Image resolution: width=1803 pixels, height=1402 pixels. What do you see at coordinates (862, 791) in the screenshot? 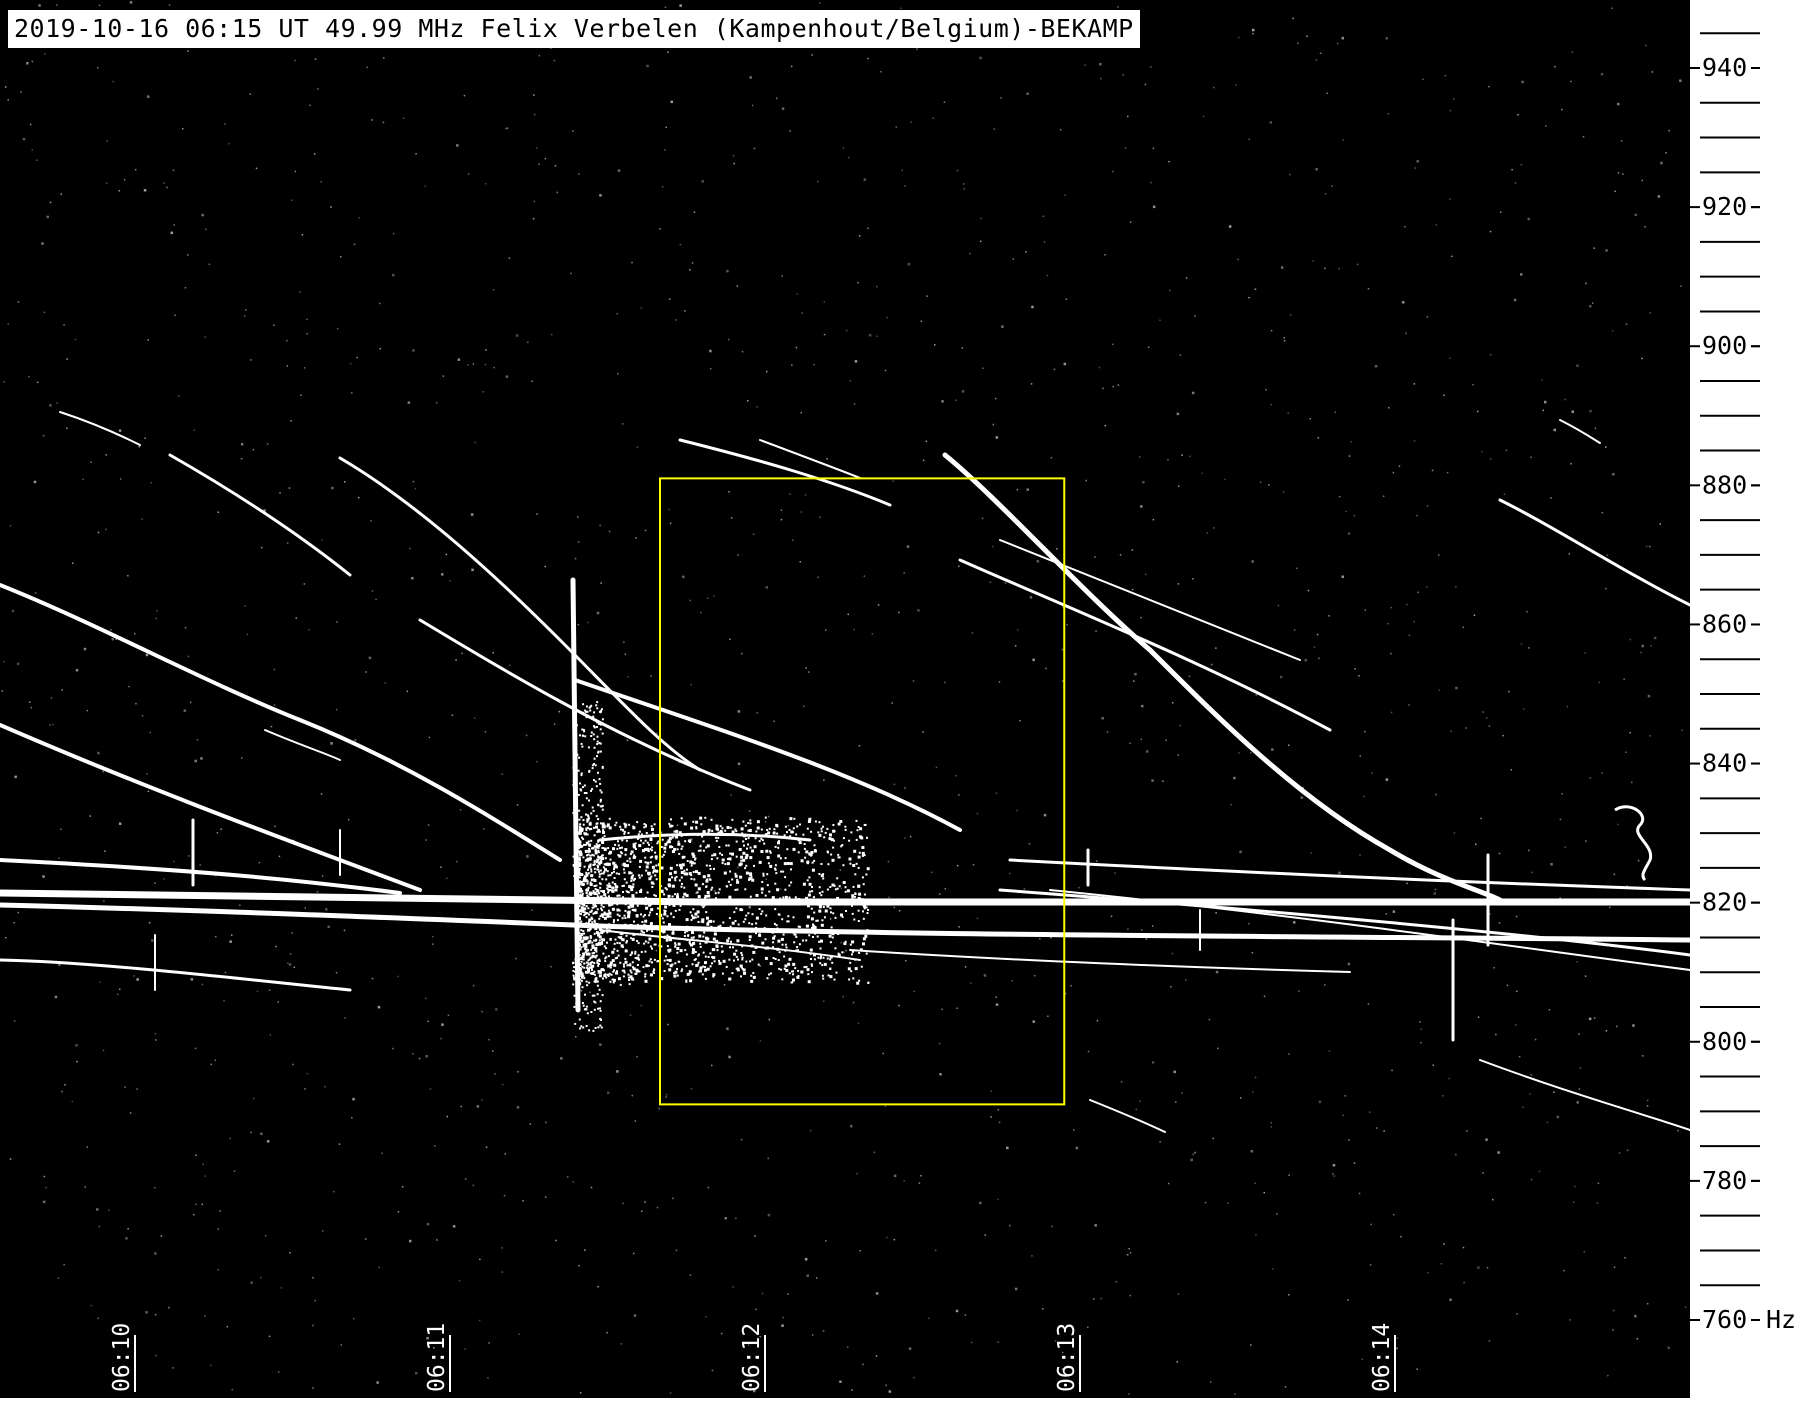
I see `highlight-box` at bounding box center [862, 791].